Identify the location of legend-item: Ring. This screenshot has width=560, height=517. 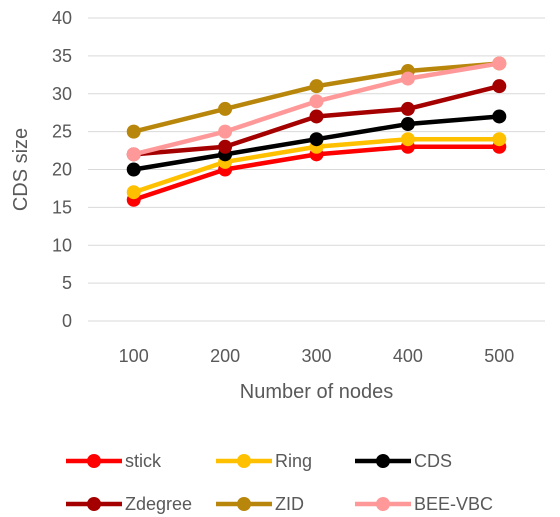
(264, 461).